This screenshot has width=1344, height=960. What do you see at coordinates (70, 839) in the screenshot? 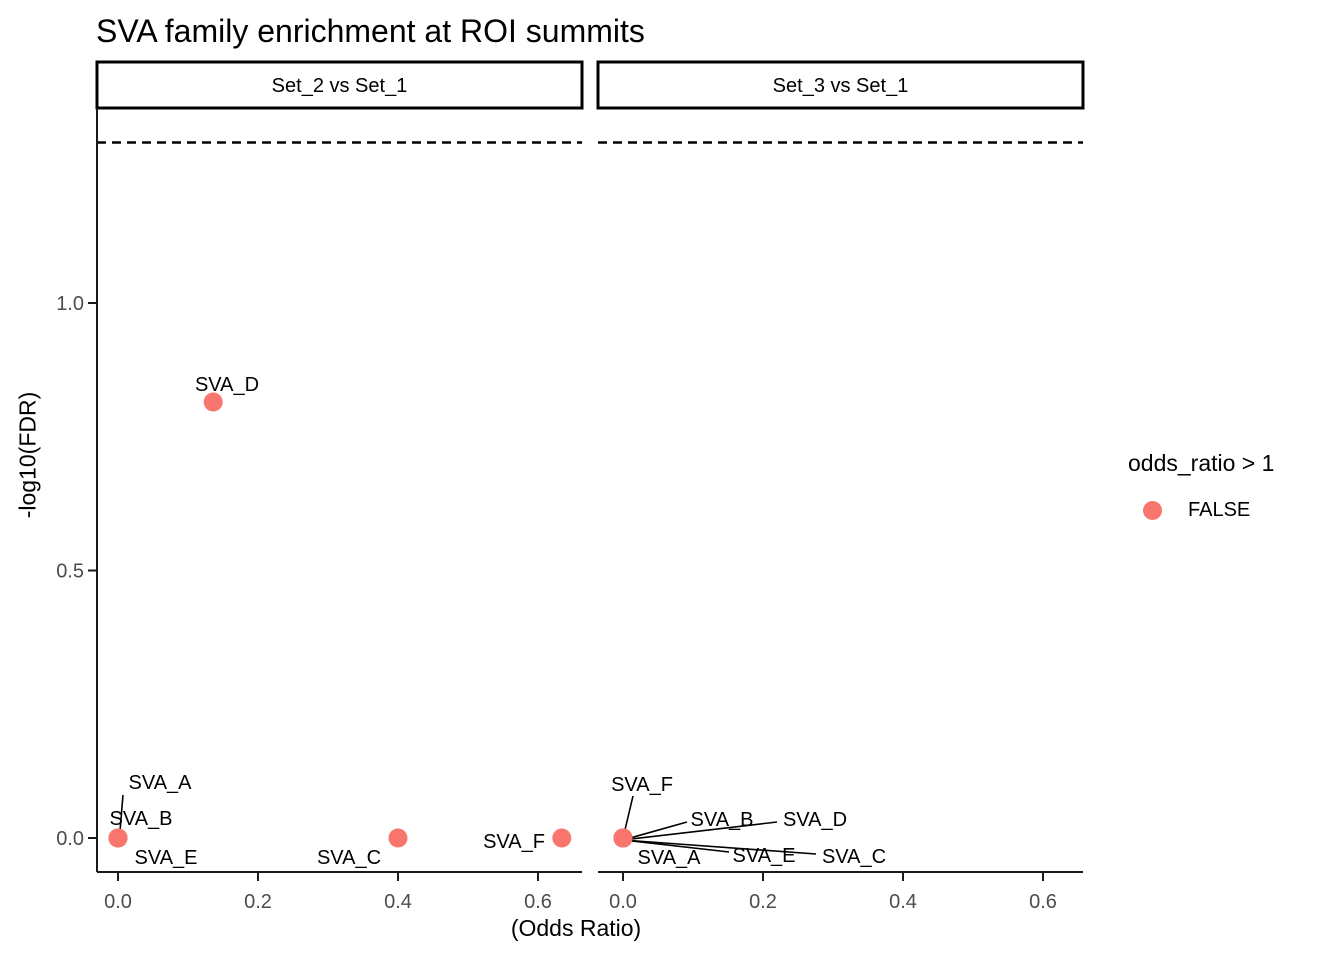
I see `y-tick-label: 0.0` at bounding box center [70, 839].